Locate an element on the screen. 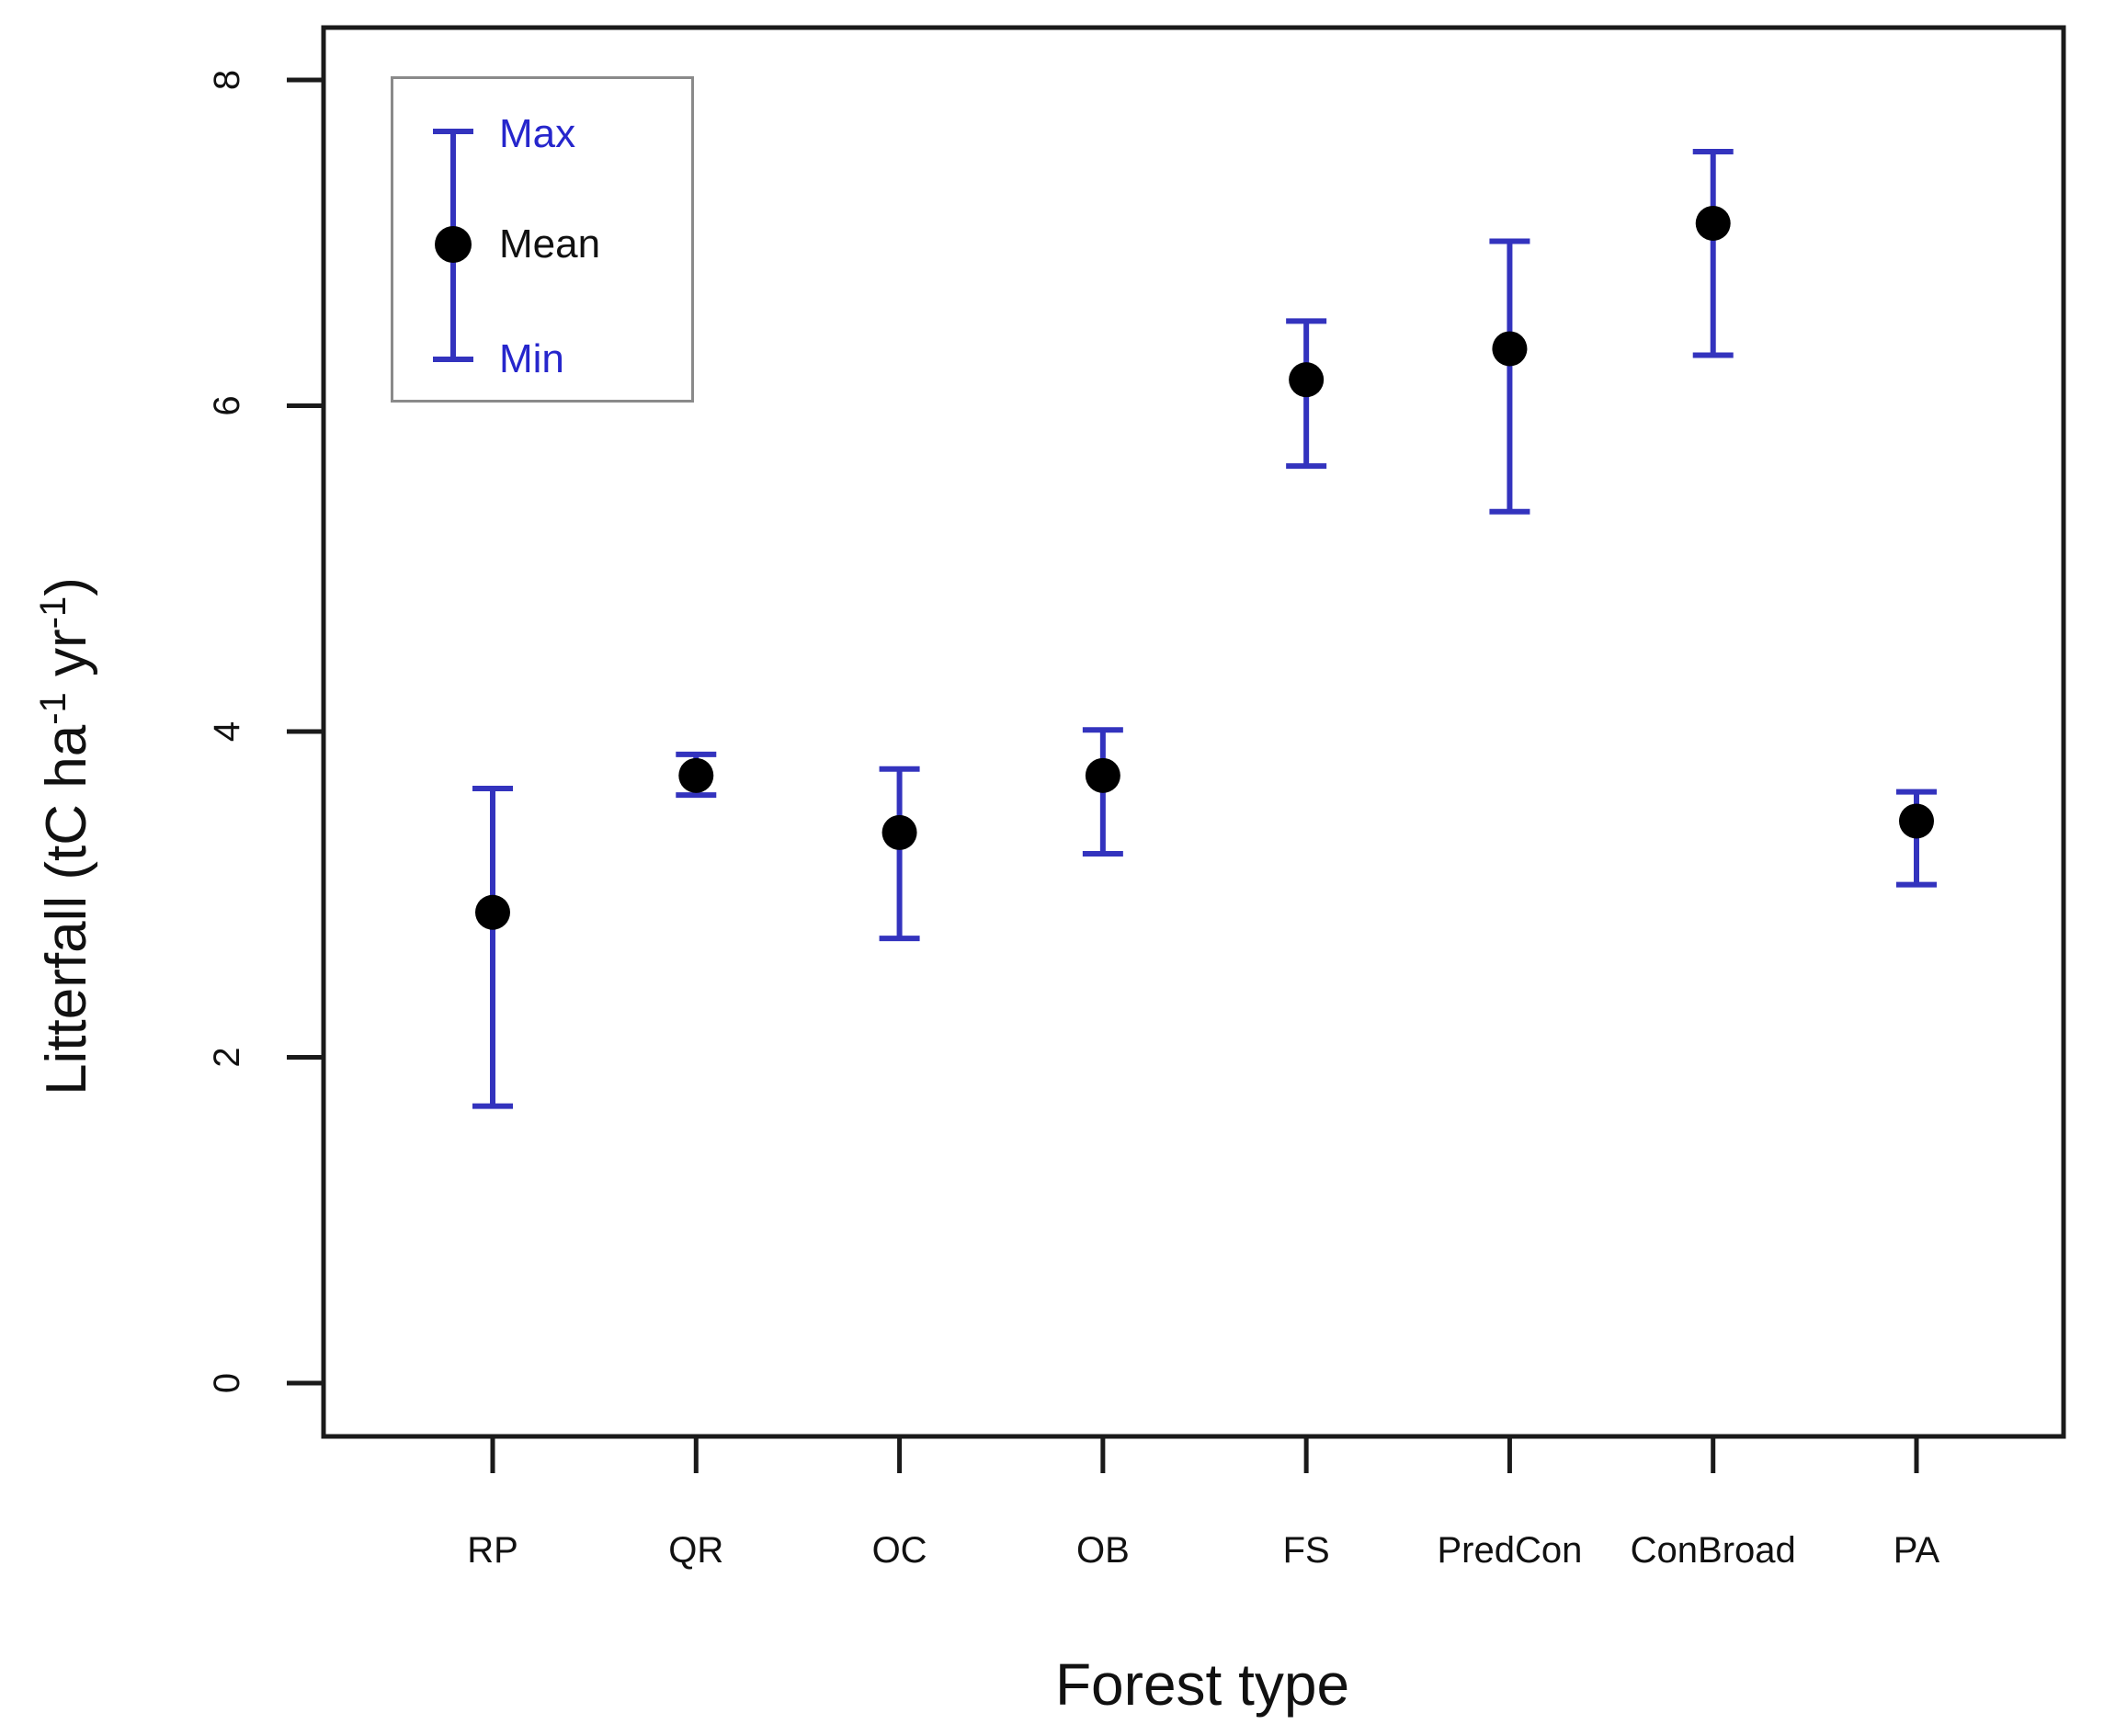  legend-label-max: Max is located at coordinates (537, 133).